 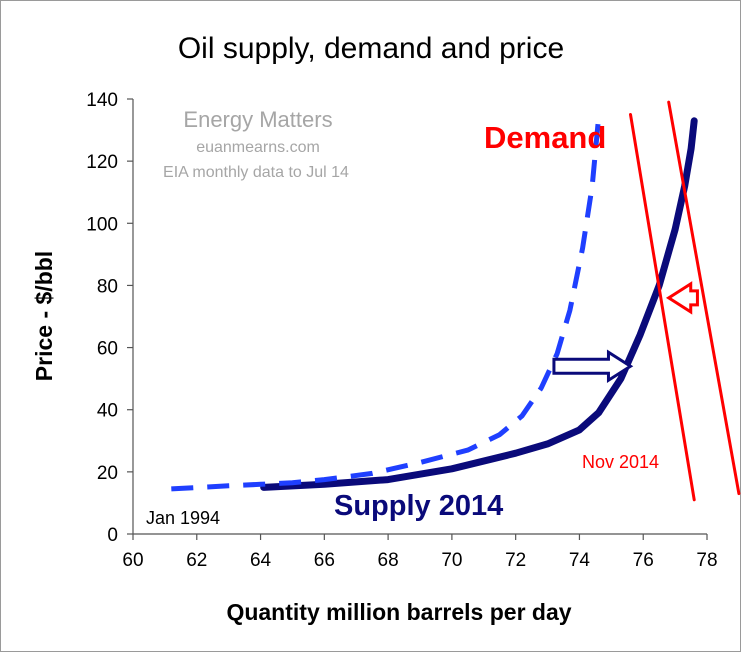 I want to click on x-axis-label: Quantity million barrels per day, so click(x=398, y=612).